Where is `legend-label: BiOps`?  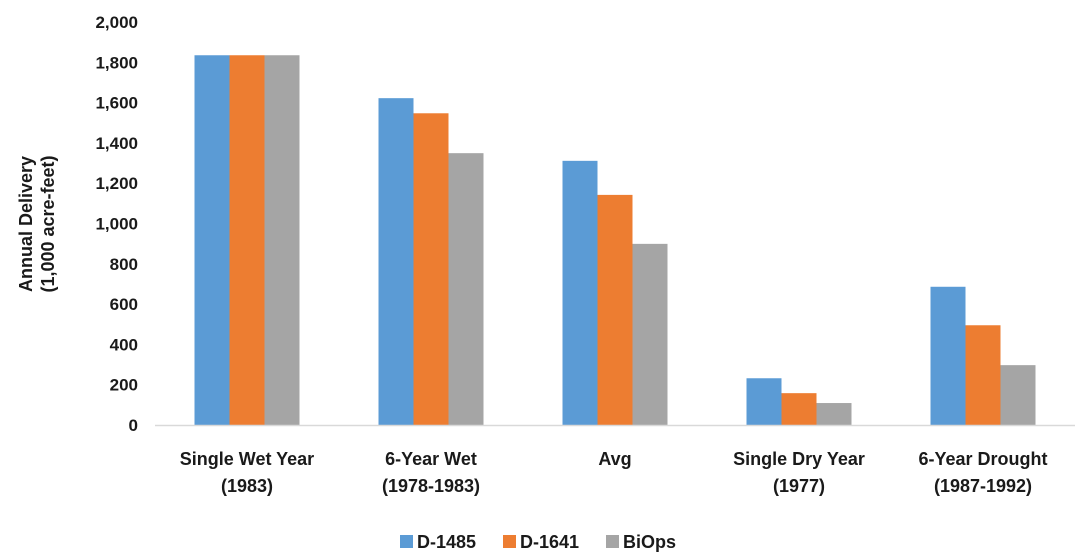 legend-label: BiOps is located at coordinates (649, 542).